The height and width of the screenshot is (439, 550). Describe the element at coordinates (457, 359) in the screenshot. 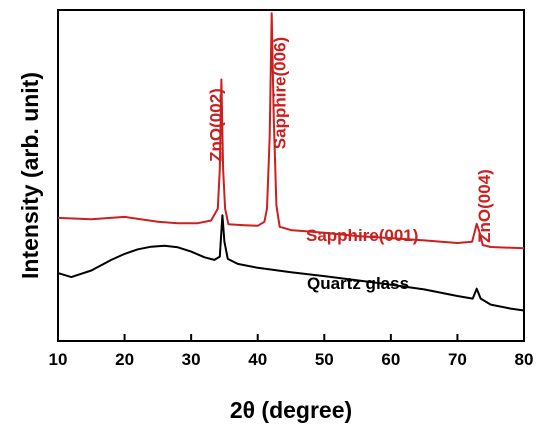

I see `x-tick-label: 70` at that location.